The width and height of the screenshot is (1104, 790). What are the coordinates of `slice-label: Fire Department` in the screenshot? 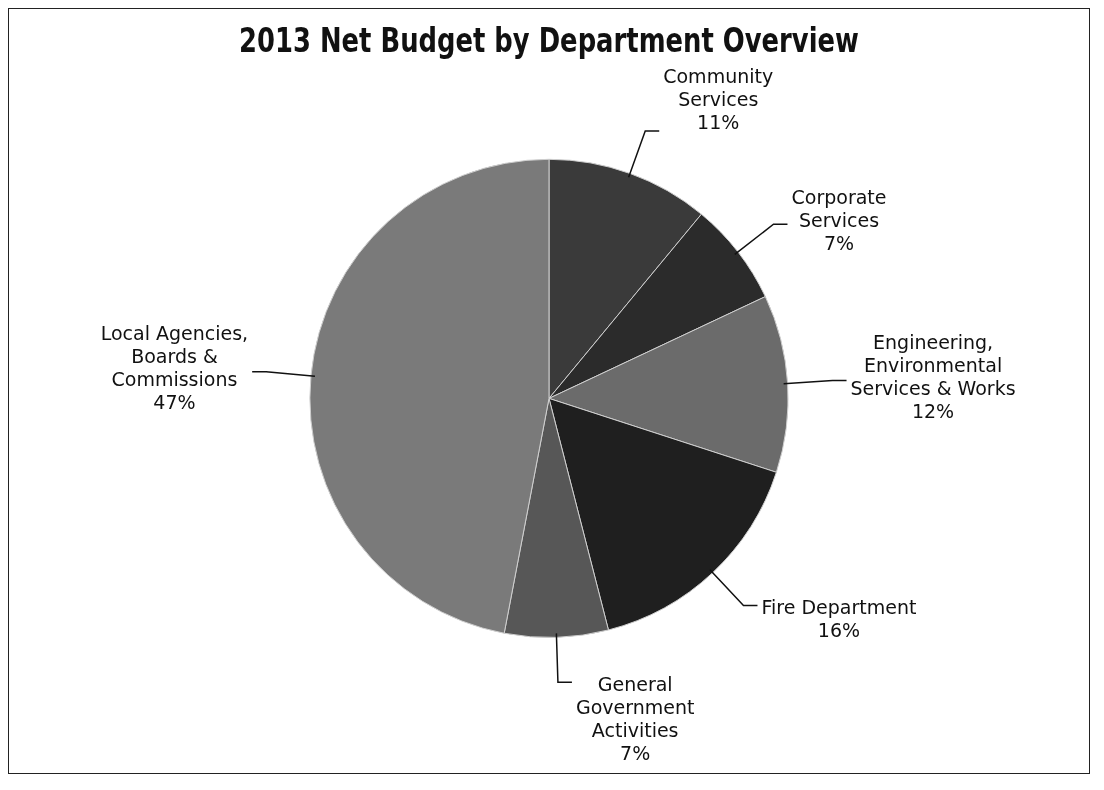 It's located at (839, 606).